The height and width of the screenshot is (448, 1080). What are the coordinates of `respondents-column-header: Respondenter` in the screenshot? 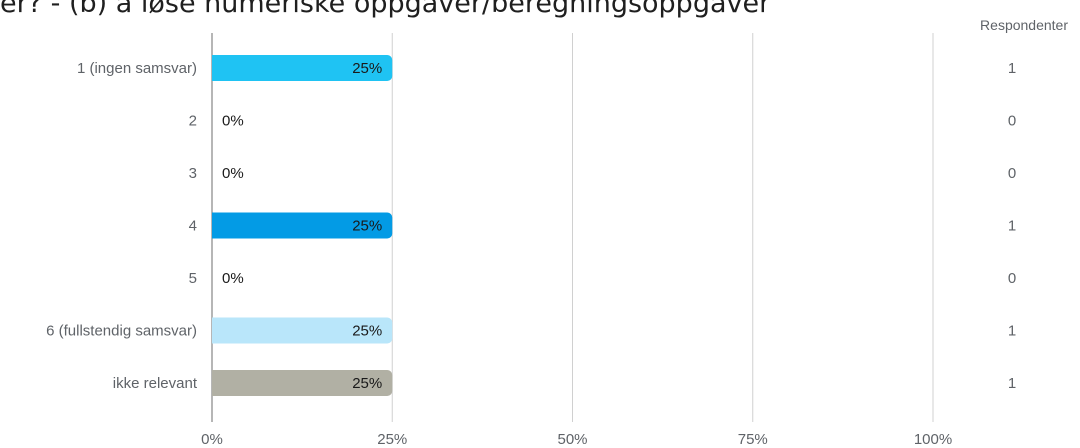 It's located at (1024, 25).